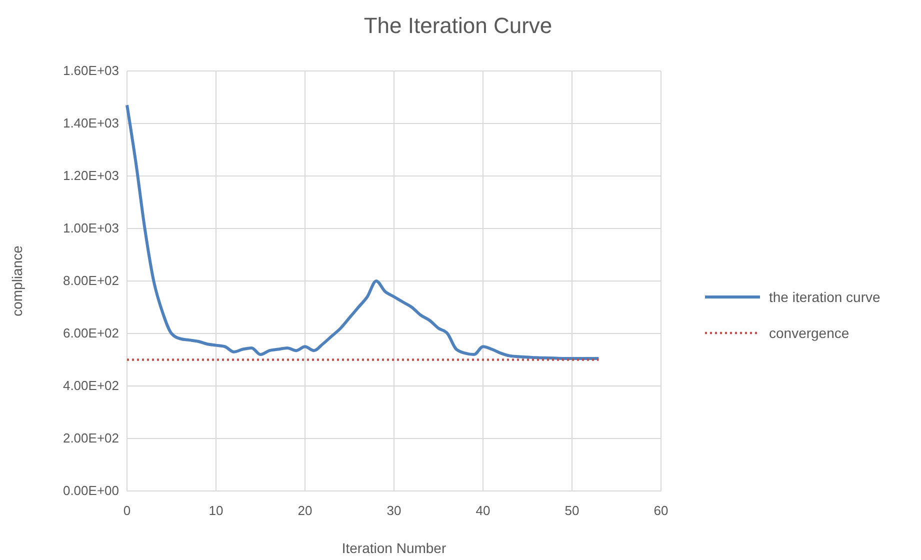 The image size is (921, 560). I want to click on y-tick-label: 1.40E+03, so click(90, 123).